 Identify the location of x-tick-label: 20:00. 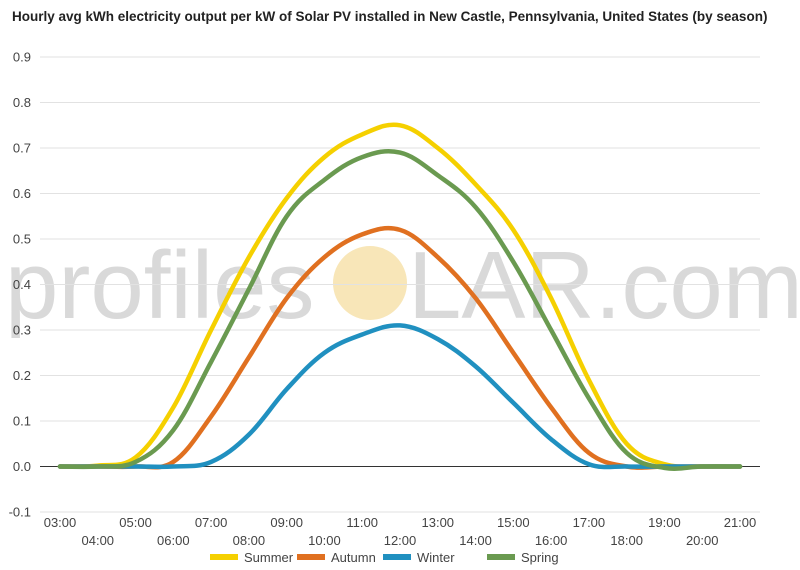
(702, 540).